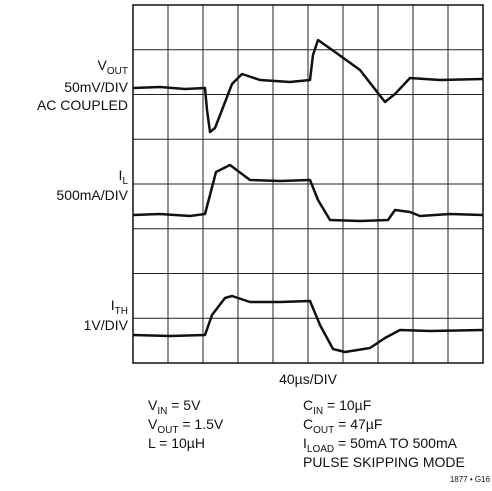 The image size is (492, 491). Describe the element at coordinates (320, 449) in the screenshot. I see `condition-sub: LOAD` at that location.